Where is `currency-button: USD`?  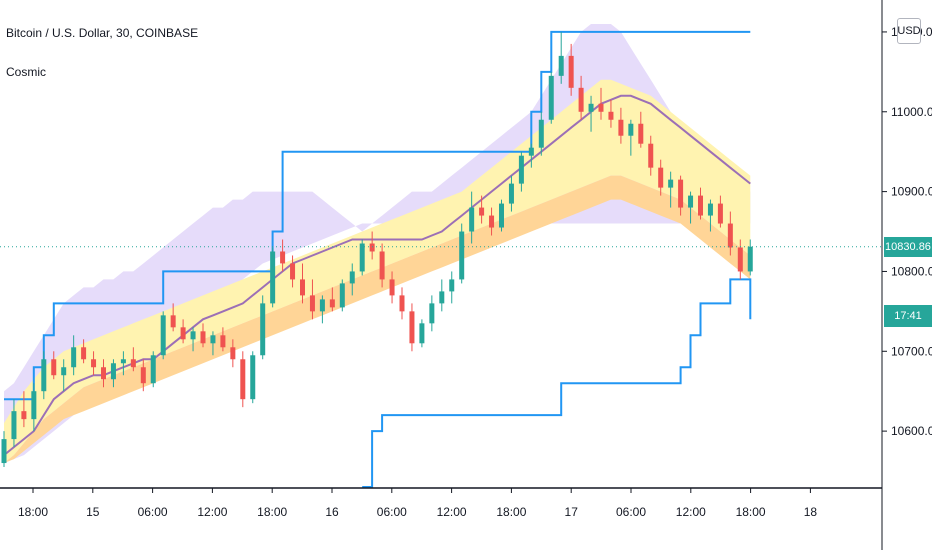 currency-button: USD is located at coordinates (909, 31).